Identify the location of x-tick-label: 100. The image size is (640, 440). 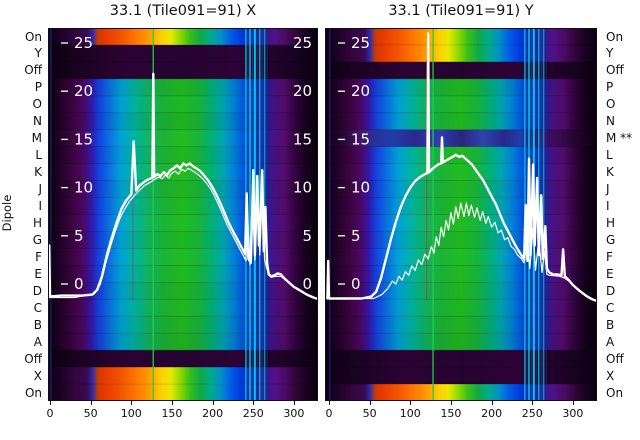
(131, 413).